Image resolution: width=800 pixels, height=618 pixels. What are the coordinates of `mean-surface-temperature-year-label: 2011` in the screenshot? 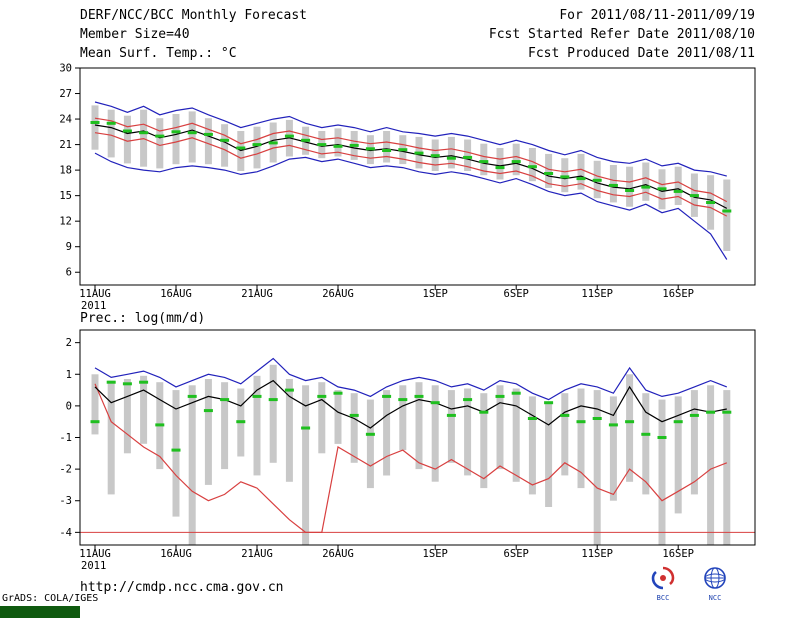 It's located at (93, 306).